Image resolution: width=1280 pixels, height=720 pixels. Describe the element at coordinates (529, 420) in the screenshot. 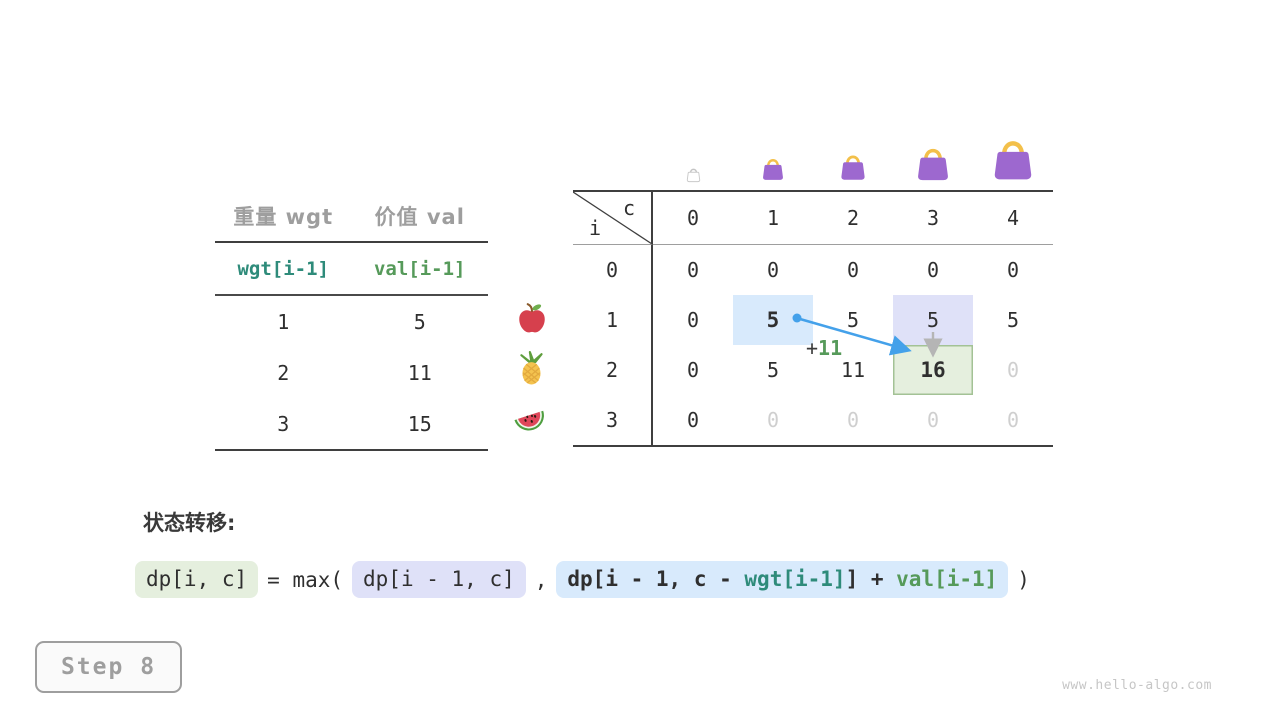

I see `watermelon-icon` at that location.